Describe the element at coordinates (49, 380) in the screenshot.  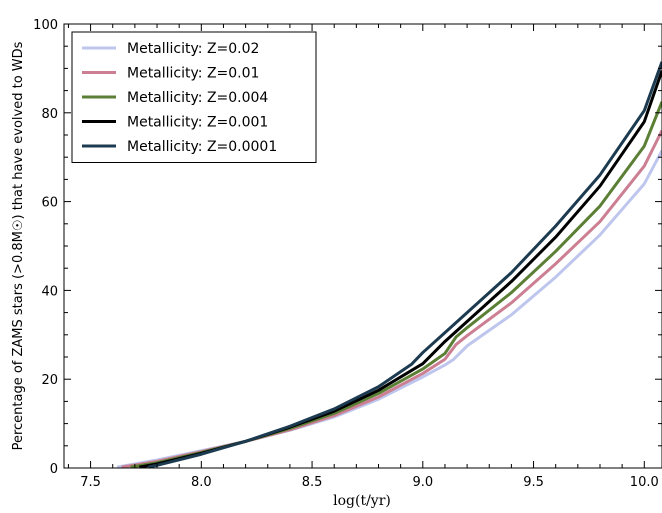
I see `y-tick-label: 20` at that location.